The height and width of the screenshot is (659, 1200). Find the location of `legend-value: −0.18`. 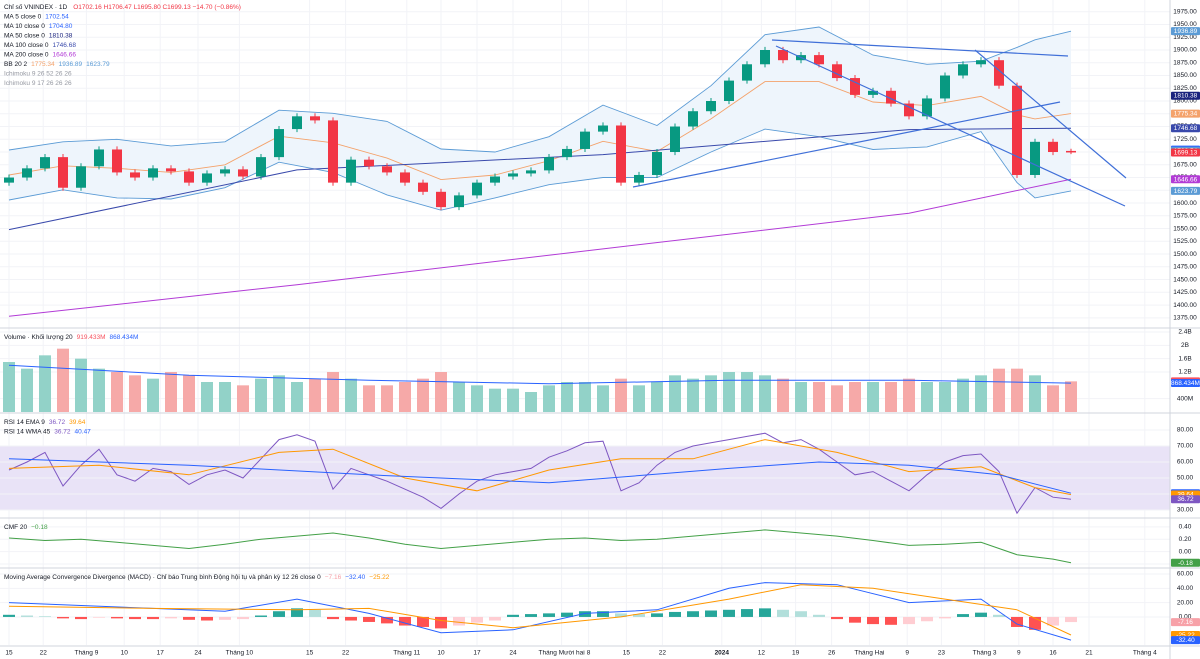

legend-value: −0.18 is located at coordinates (39, 527).